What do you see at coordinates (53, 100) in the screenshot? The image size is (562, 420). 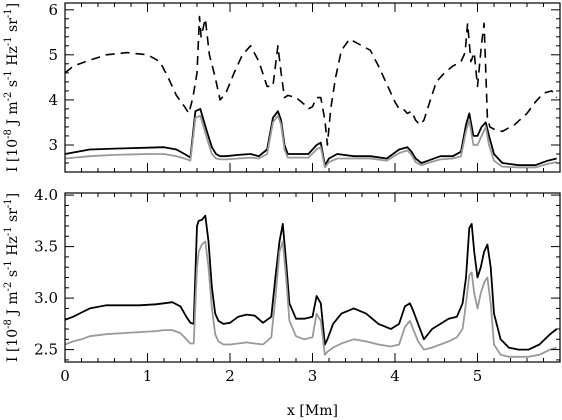 I see `top-y-tick-label: 4` at bounding box center [53, 100].